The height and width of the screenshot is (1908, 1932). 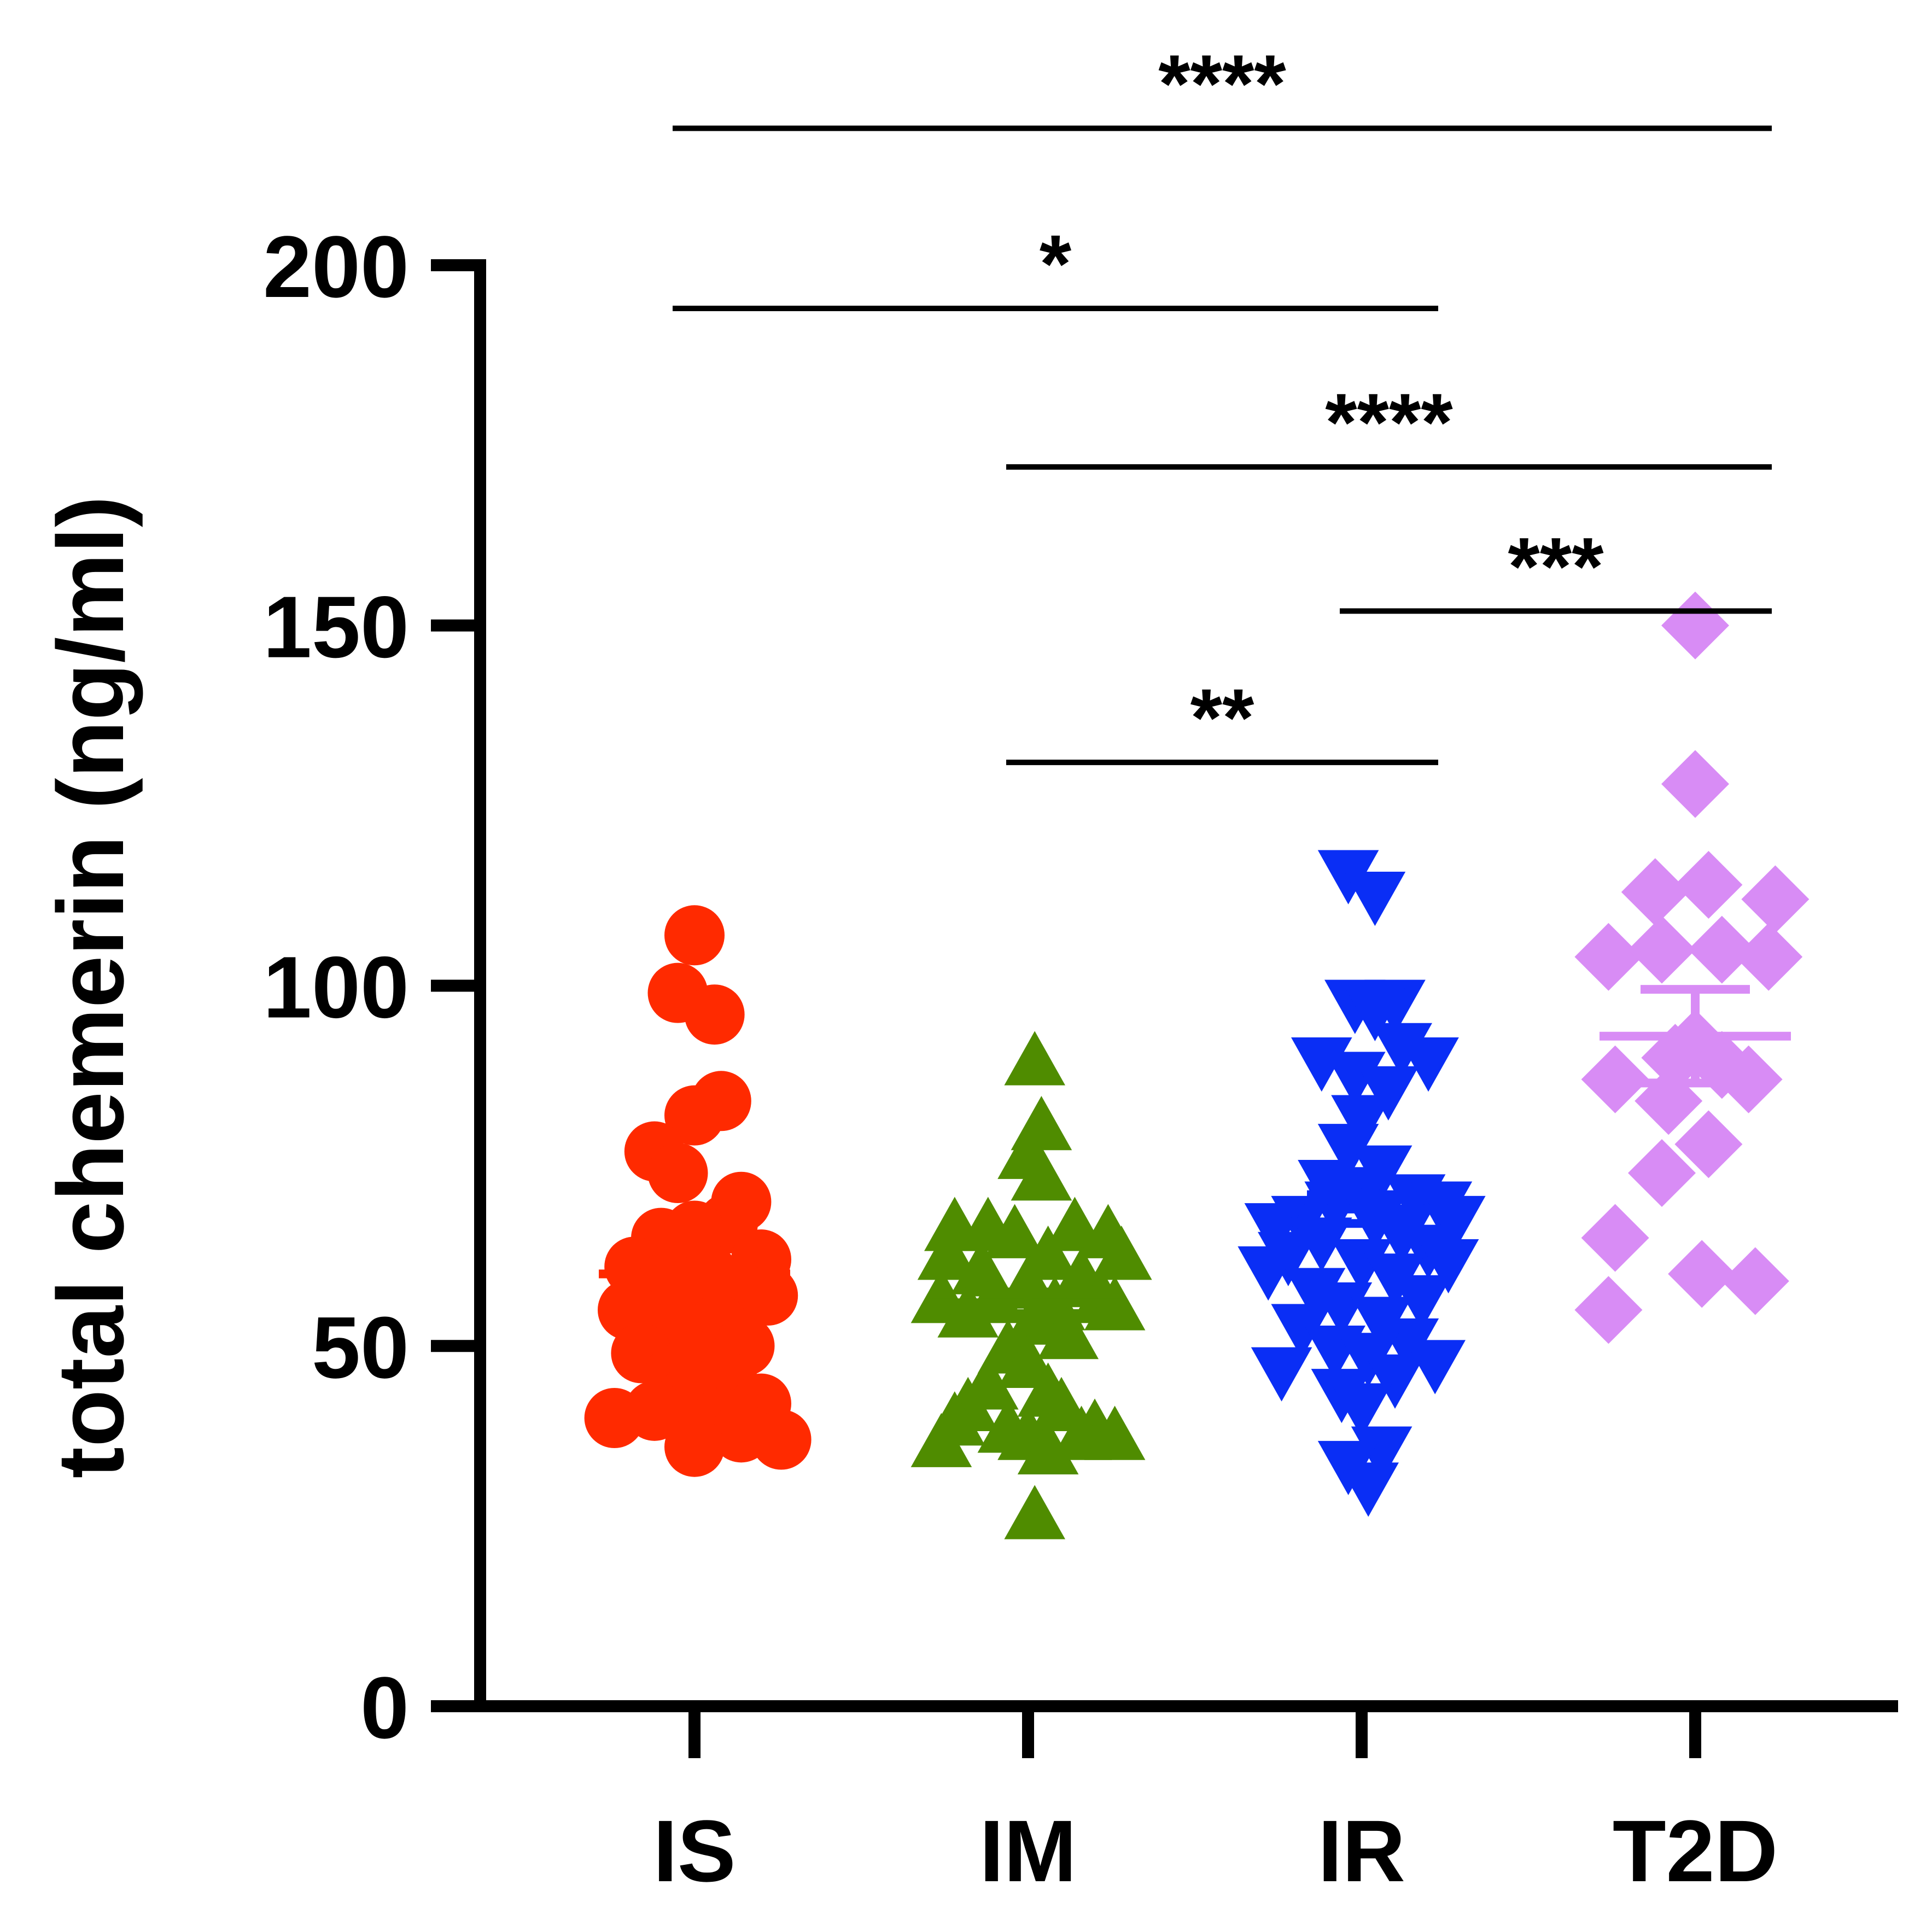 I want to click on y-tick-label-100: 100, so click(x=336, y=987).